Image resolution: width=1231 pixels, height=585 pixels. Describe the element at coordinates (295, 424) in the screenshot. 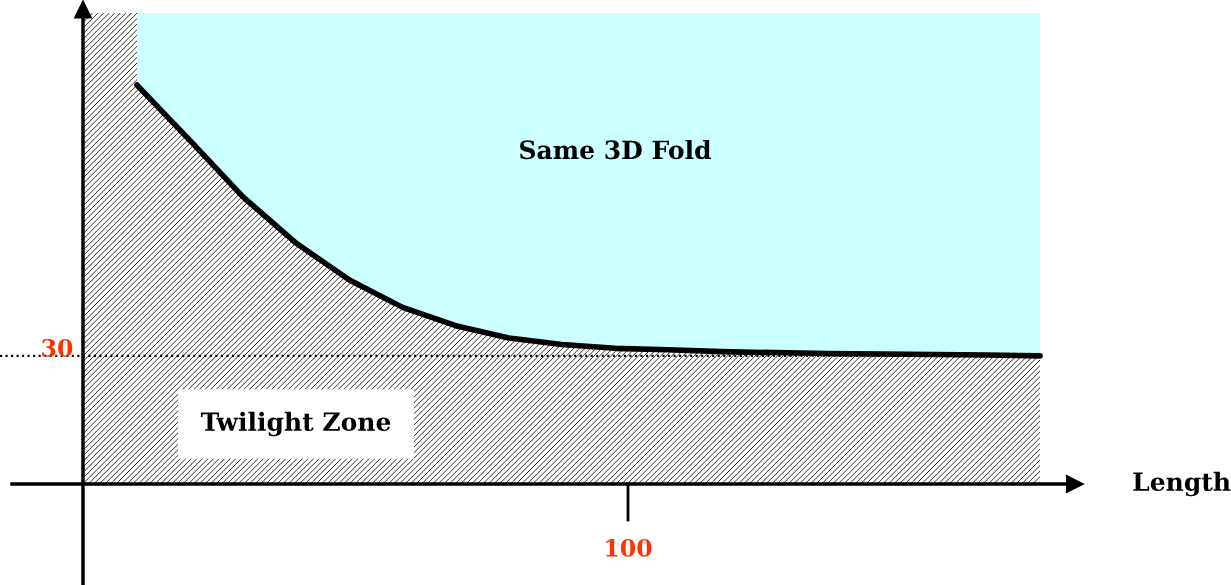

I see `annotation: Twilight Zone` at that location.